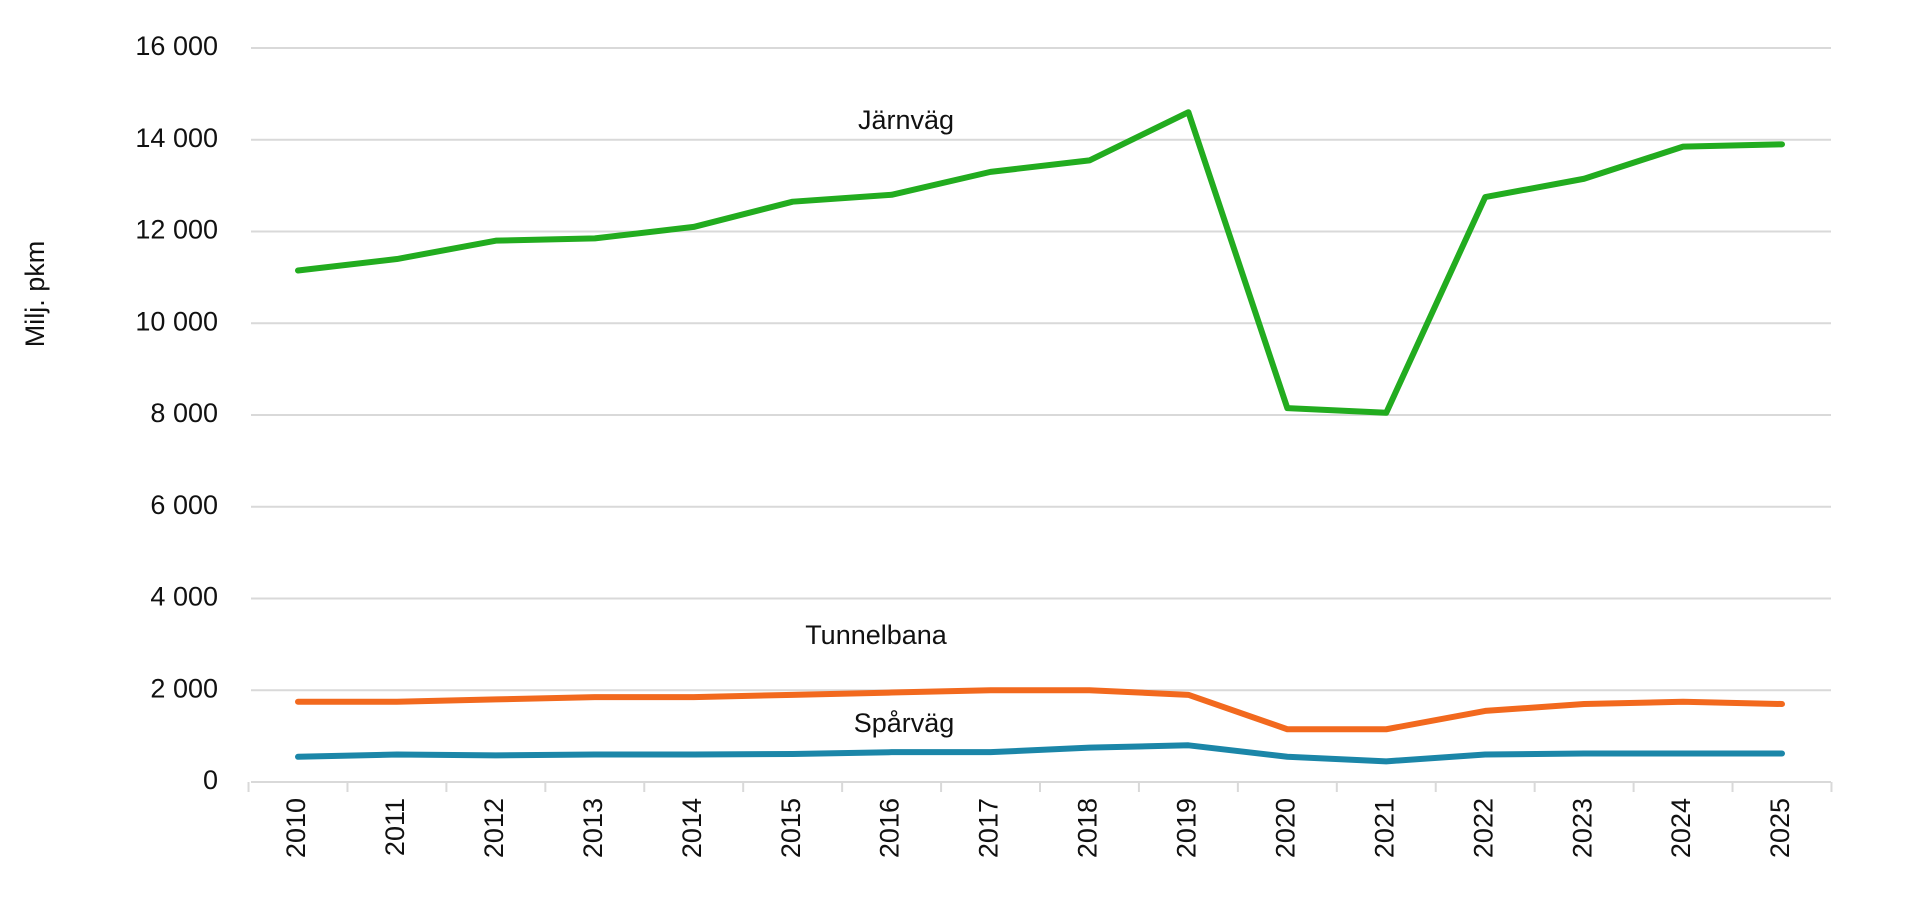  Describe the element at coordinates (395, 827) in the screenshot. I see `x-tick-label: 2011` at that location.